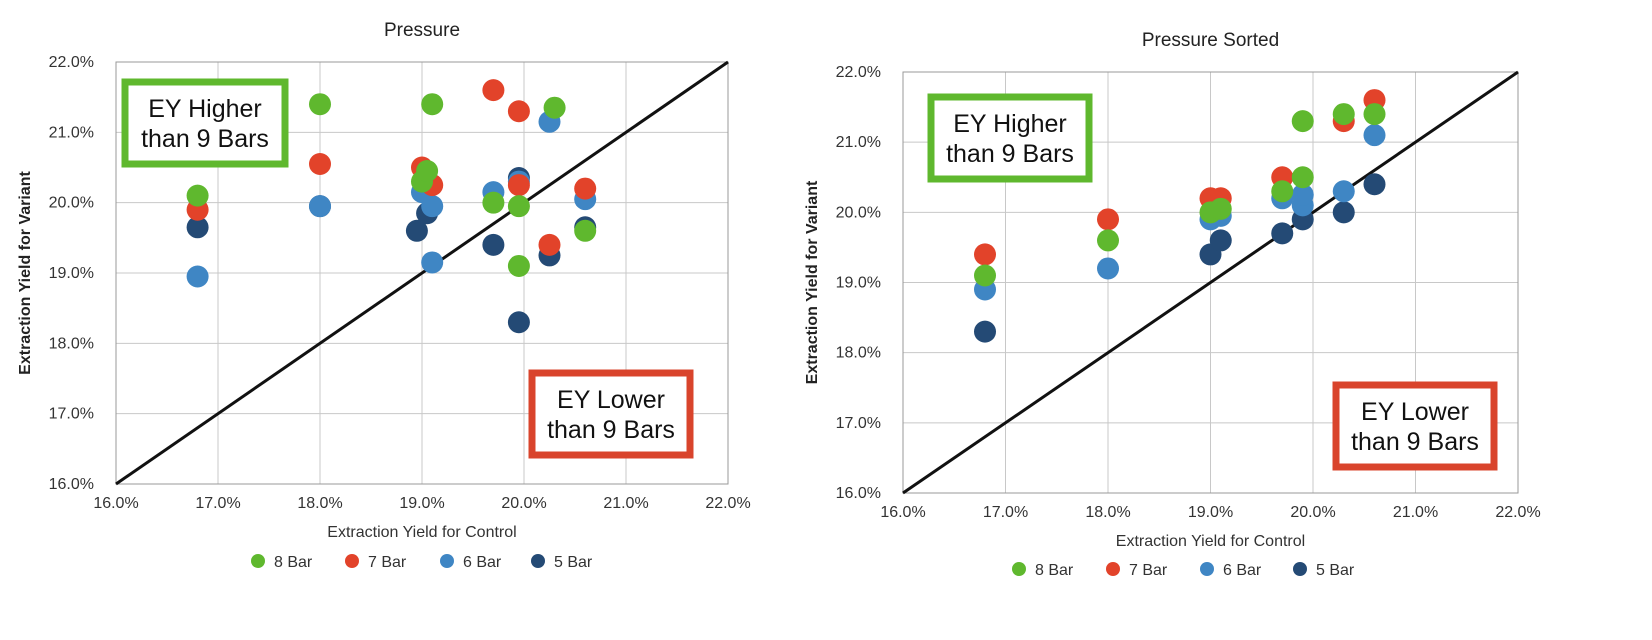  Describe the element at coordinates (387, 562) in the screenshot. I see `legend-label: 7 Bar` at that location.